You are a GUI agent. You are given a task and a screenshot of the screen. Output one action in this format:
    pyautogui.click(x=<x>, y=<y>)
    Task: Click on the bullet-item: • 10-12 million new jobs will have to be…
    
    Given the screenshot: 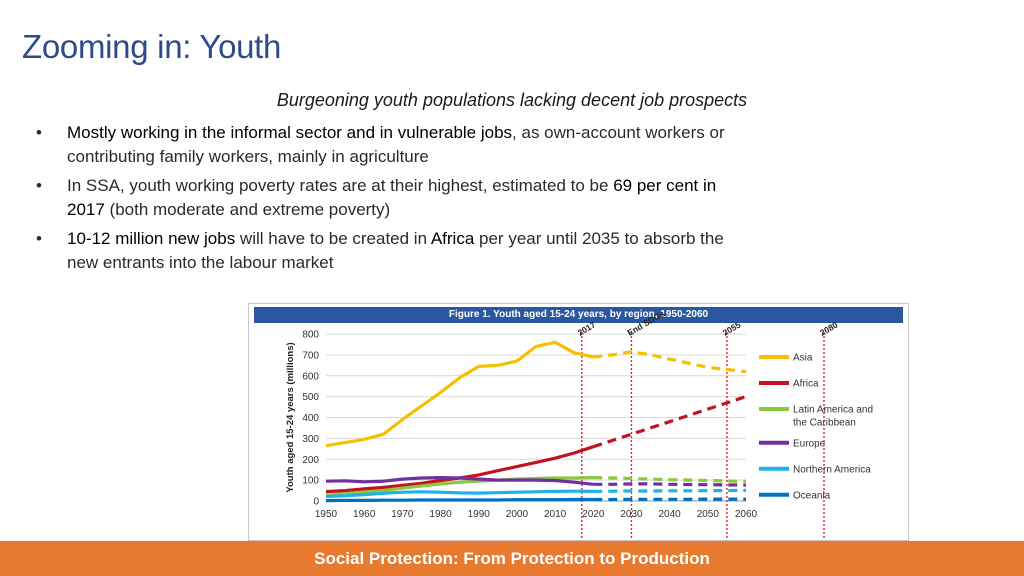 What is the action you would take?
    pyautogui.click(x=396, y=250)
    